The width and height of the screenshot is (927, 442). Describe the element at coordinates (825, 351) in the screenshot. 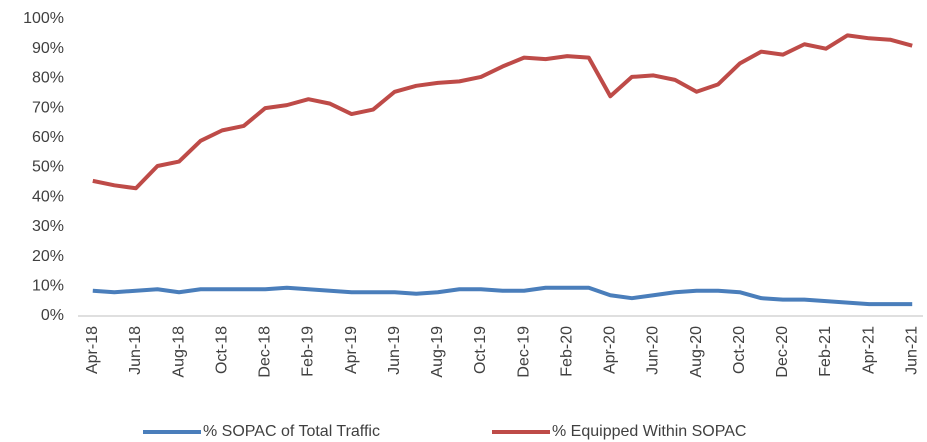

I see `x-tick-label: Feb-21` at that location.